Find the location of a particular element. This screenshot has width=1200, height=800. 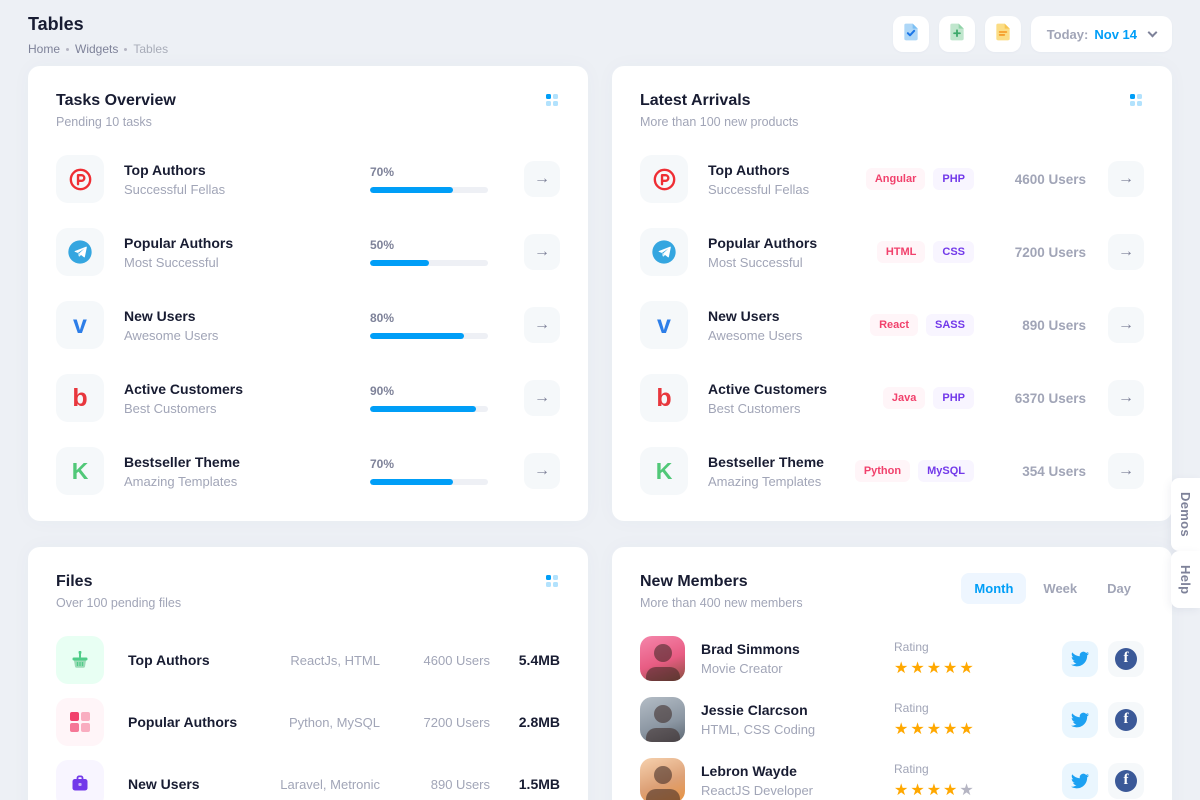

file-lines-icon is located at coordinates (1003, 34).